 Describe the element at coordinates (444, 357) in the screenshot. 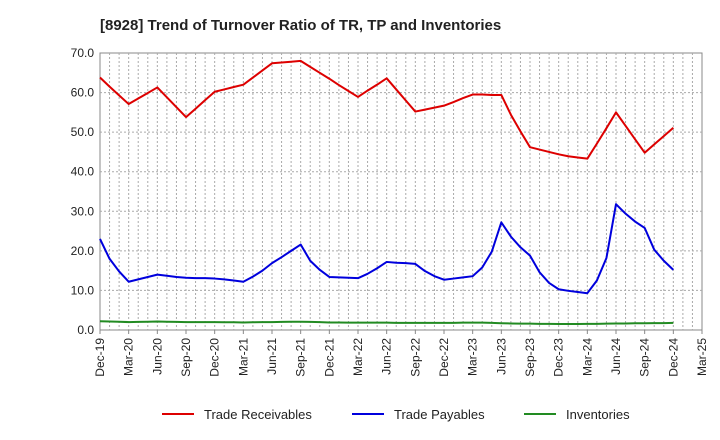

I see `x-tick-label: Dec-22` at that location.